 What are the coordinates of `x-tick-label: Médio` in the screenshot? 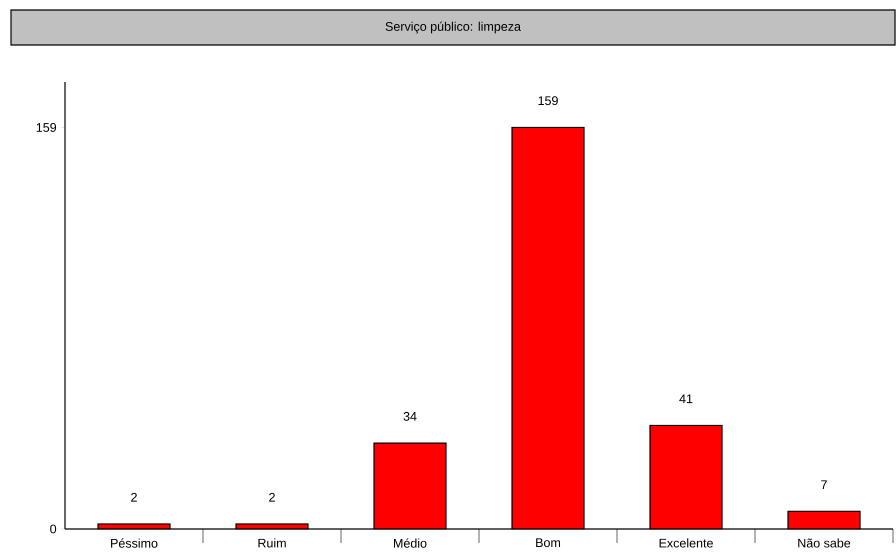 It's located at (410, 543).